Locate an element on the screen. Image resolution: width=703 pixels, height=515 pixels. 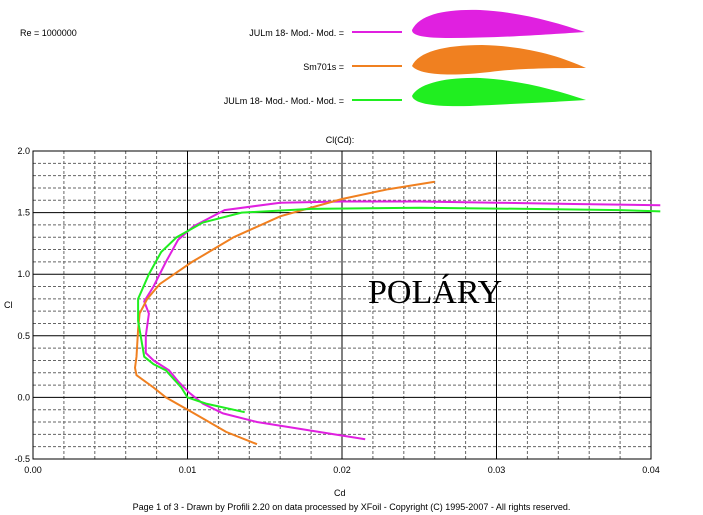
watermark-text: POLÁRY is located at coordinates (435, 292).